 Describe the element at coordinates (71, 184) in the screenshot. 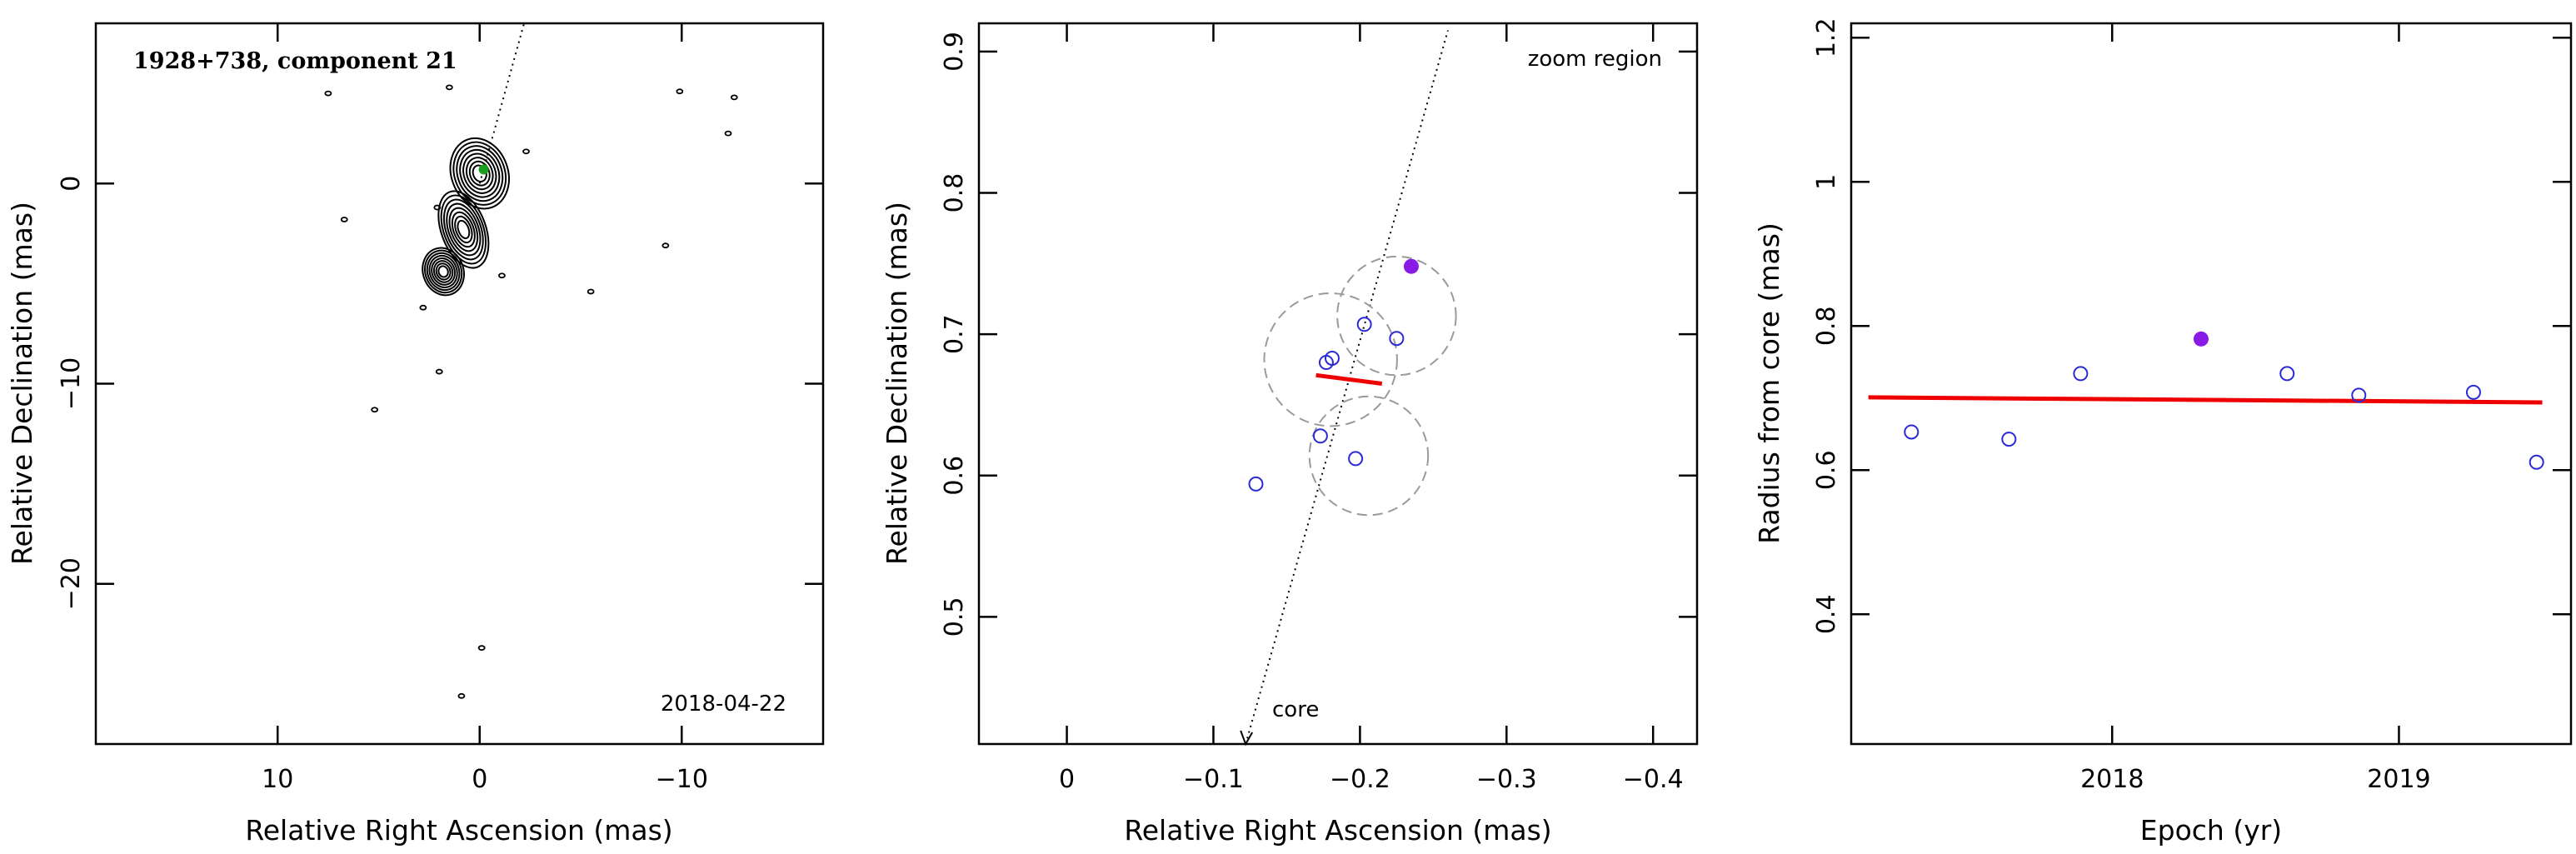

I see `panel1-ytick-label: 0` at that location.